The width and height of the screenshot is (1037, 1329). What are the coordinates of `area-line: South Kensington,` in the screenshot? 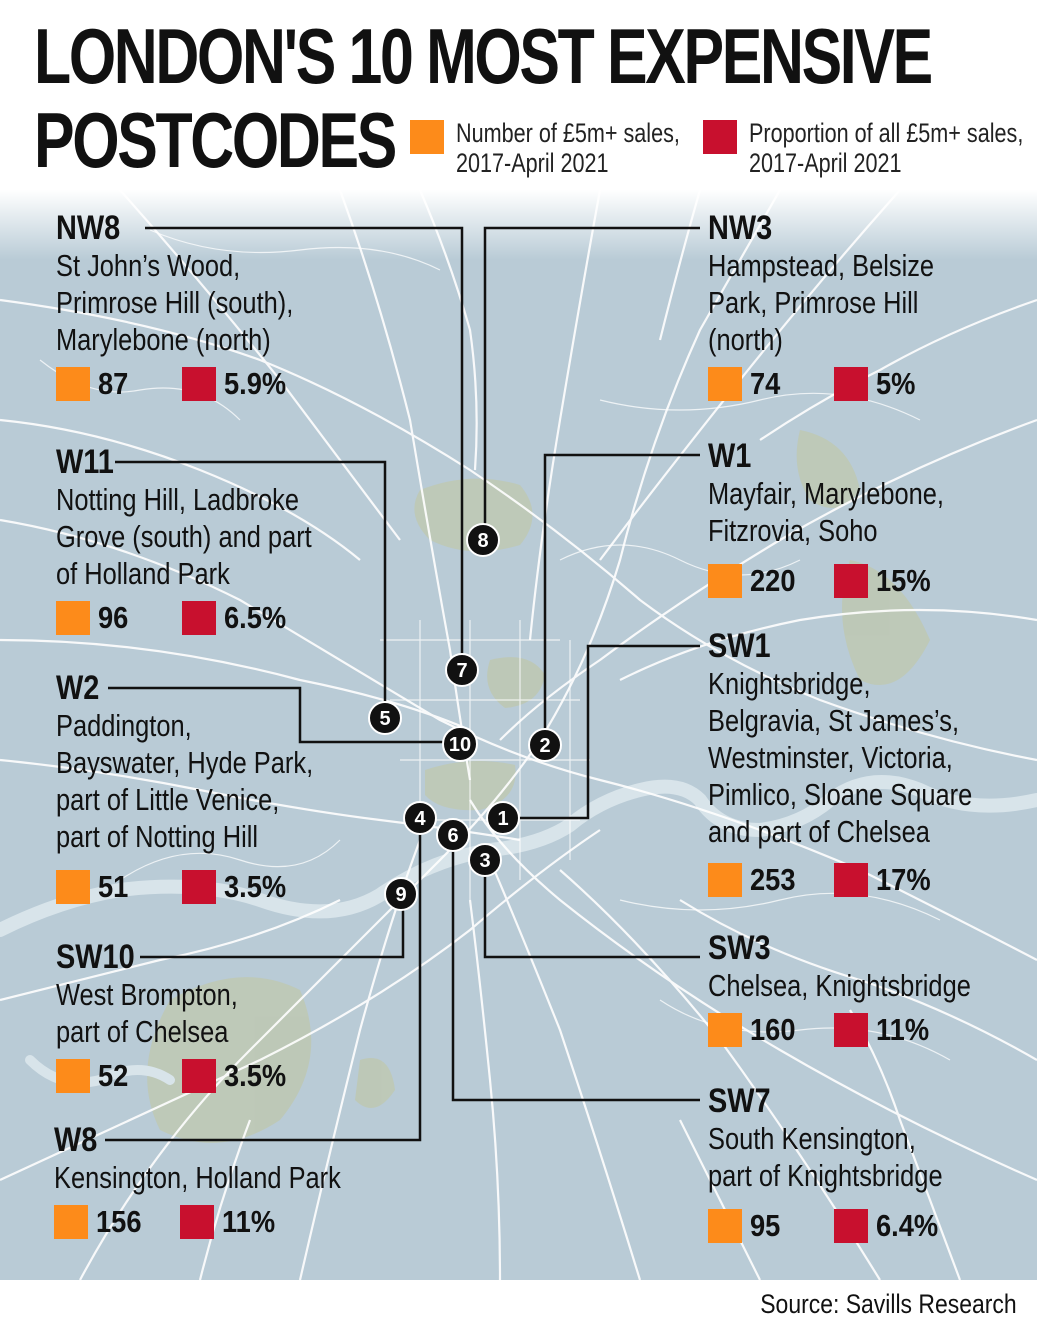 It's located at (812, 1138).